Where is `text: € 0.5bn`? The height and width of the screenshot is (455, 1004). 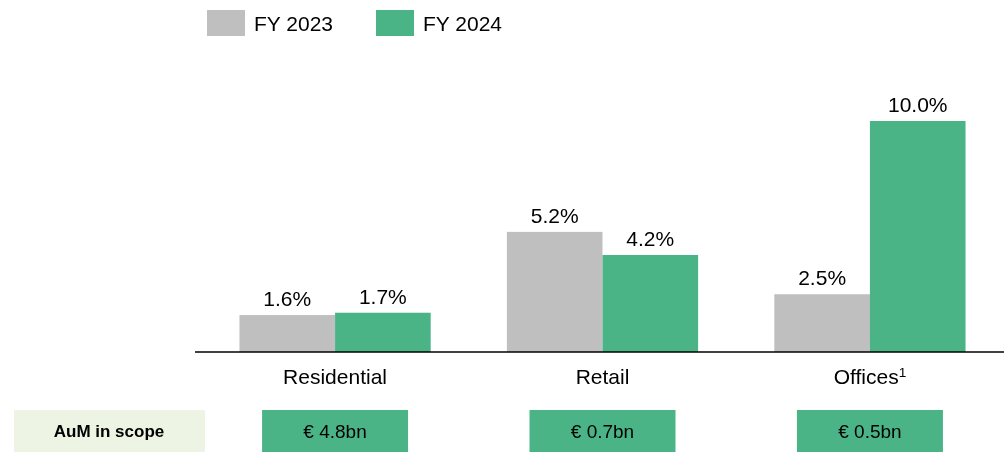 text: € 0.5bn is located at coordinates (870, 431).